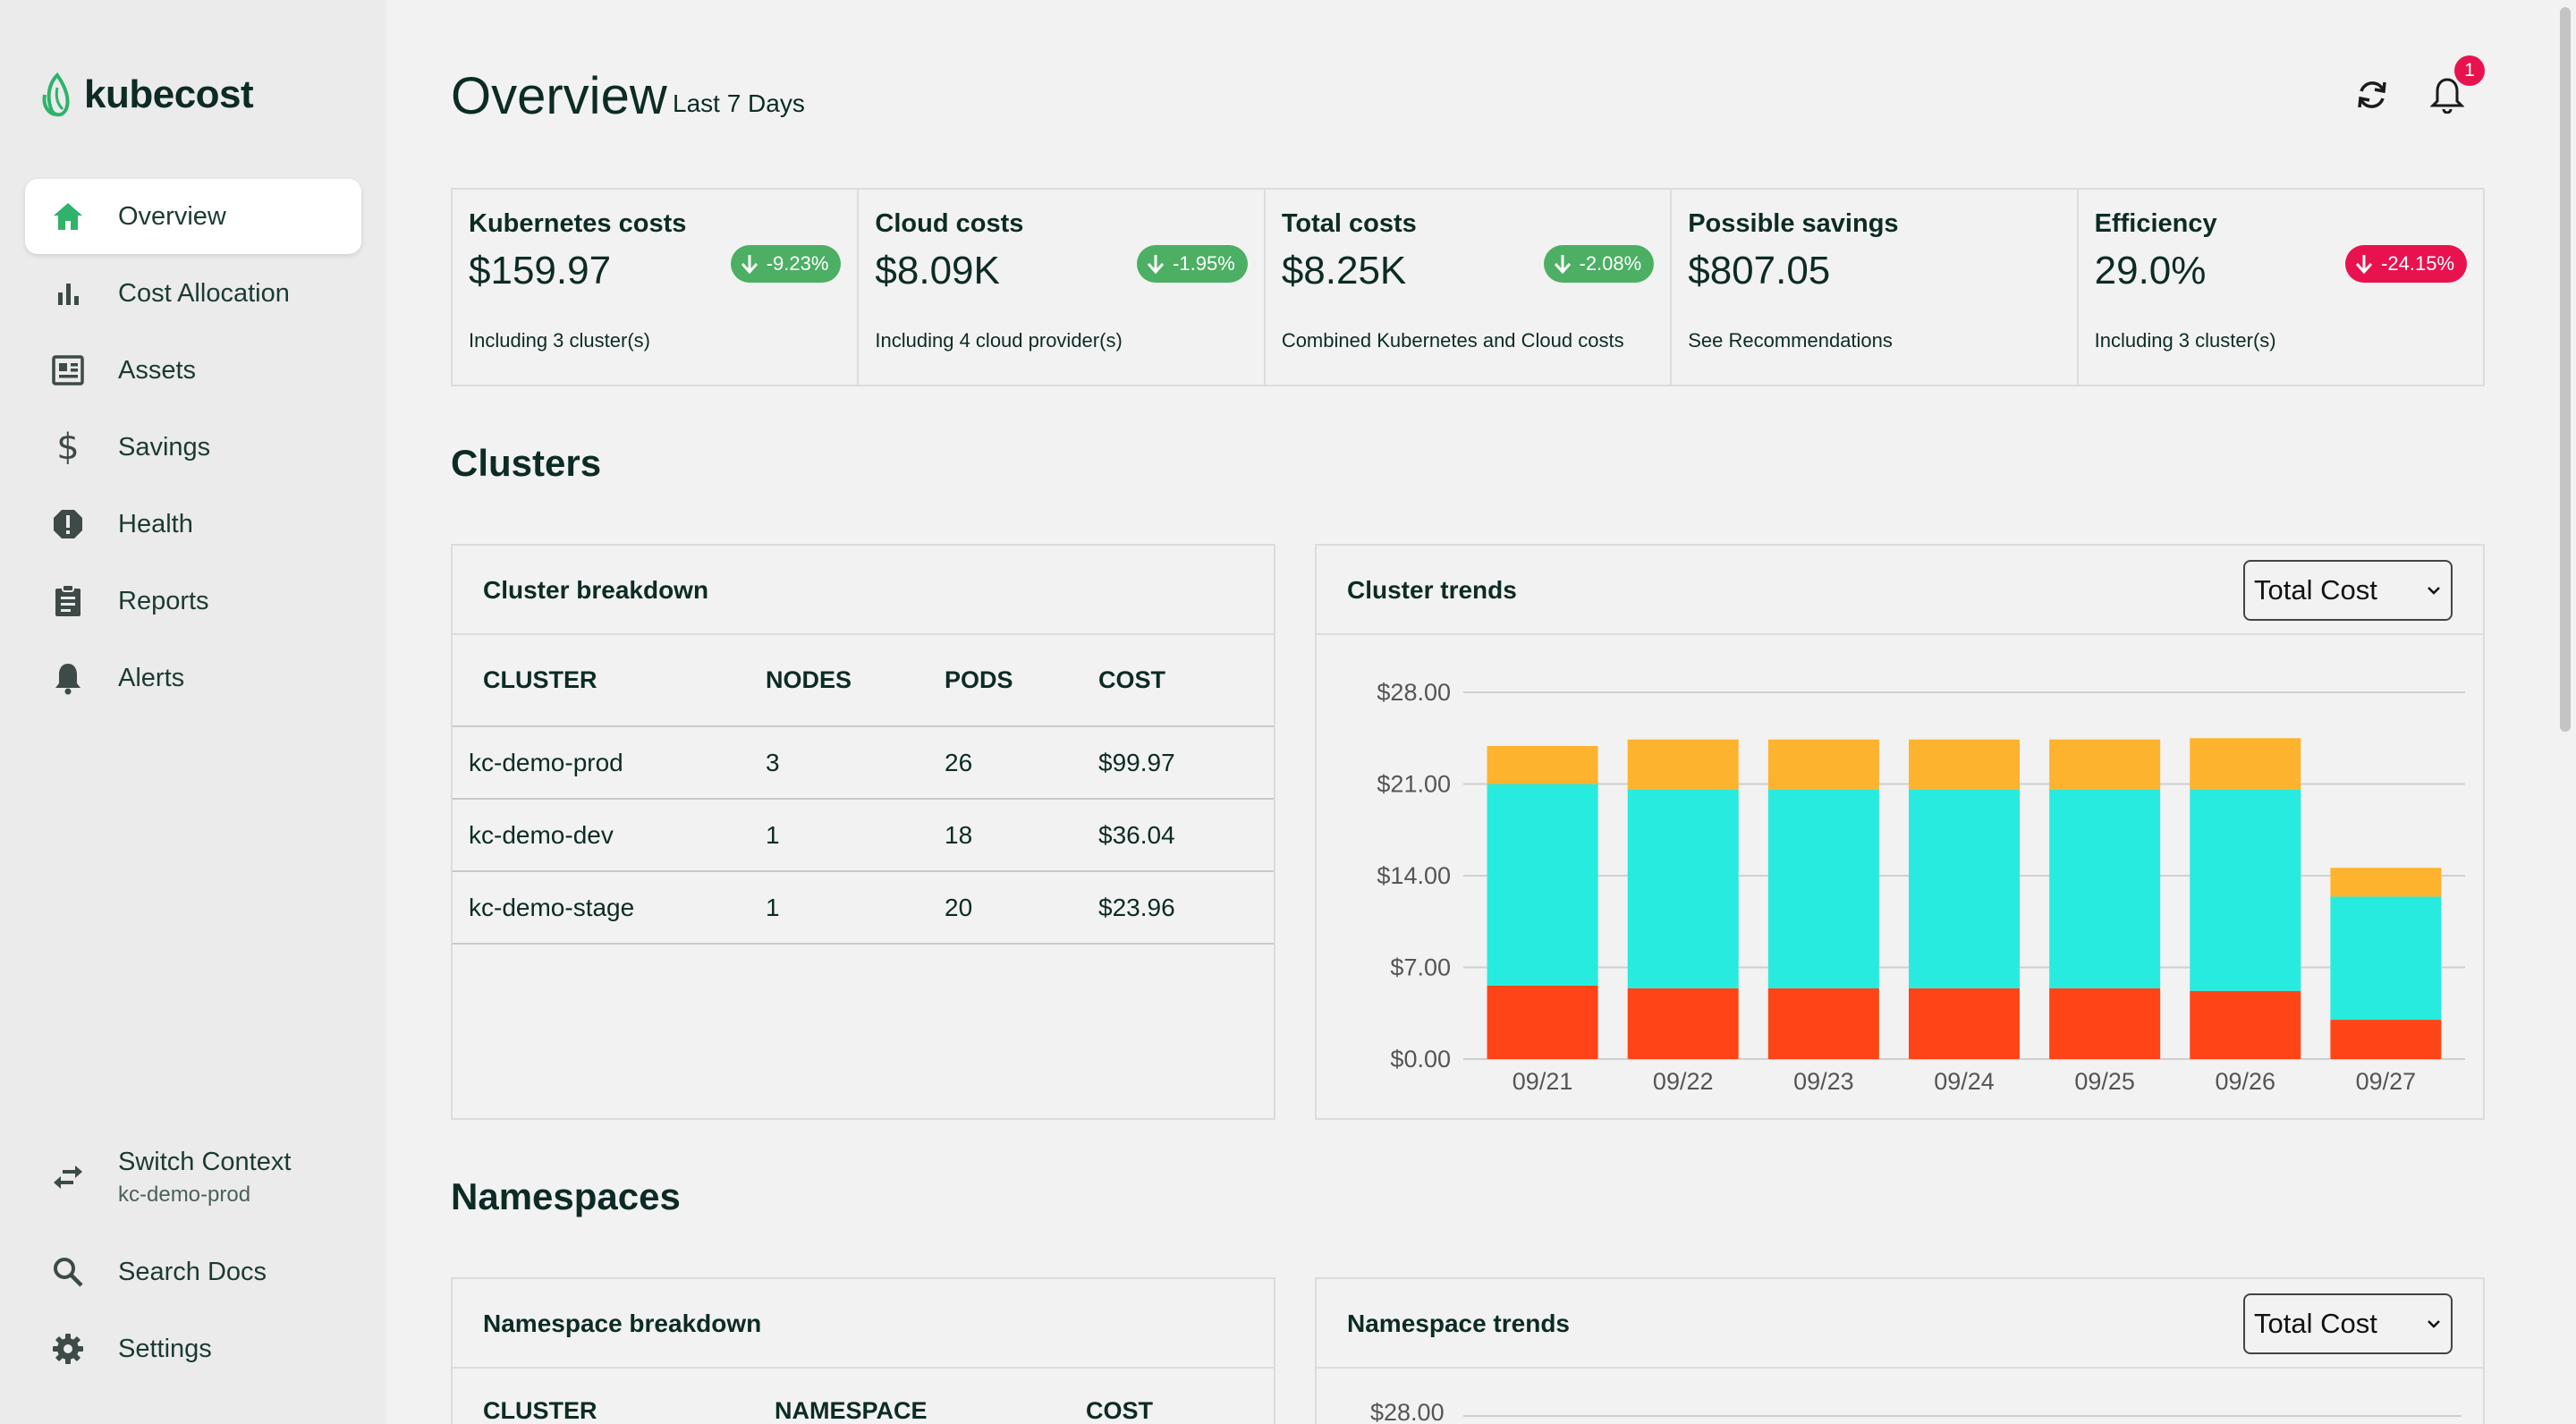 The image size is (2576, 1424). What do you see at coordinates (2185, 340) in the screenshot?
I see `kpi-subtext: Including 3 cluster(s)` at bounding box center [2185, 340].